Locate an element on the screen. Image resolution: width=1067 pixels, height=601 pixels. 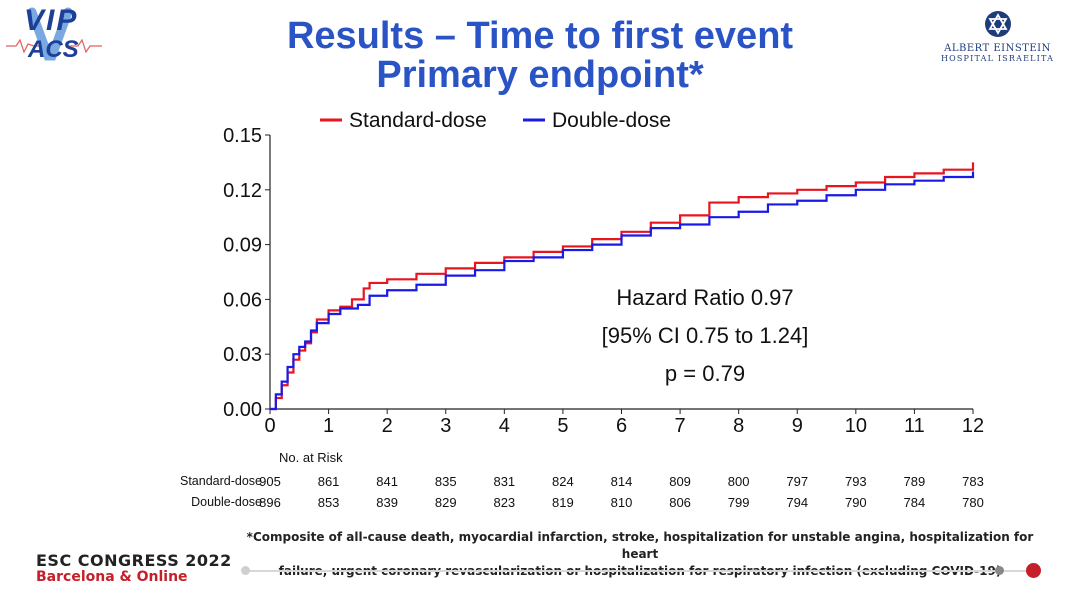
hazard-annotation-1: Hazard Ratio 0.97 is located at coordinates (704, 297).